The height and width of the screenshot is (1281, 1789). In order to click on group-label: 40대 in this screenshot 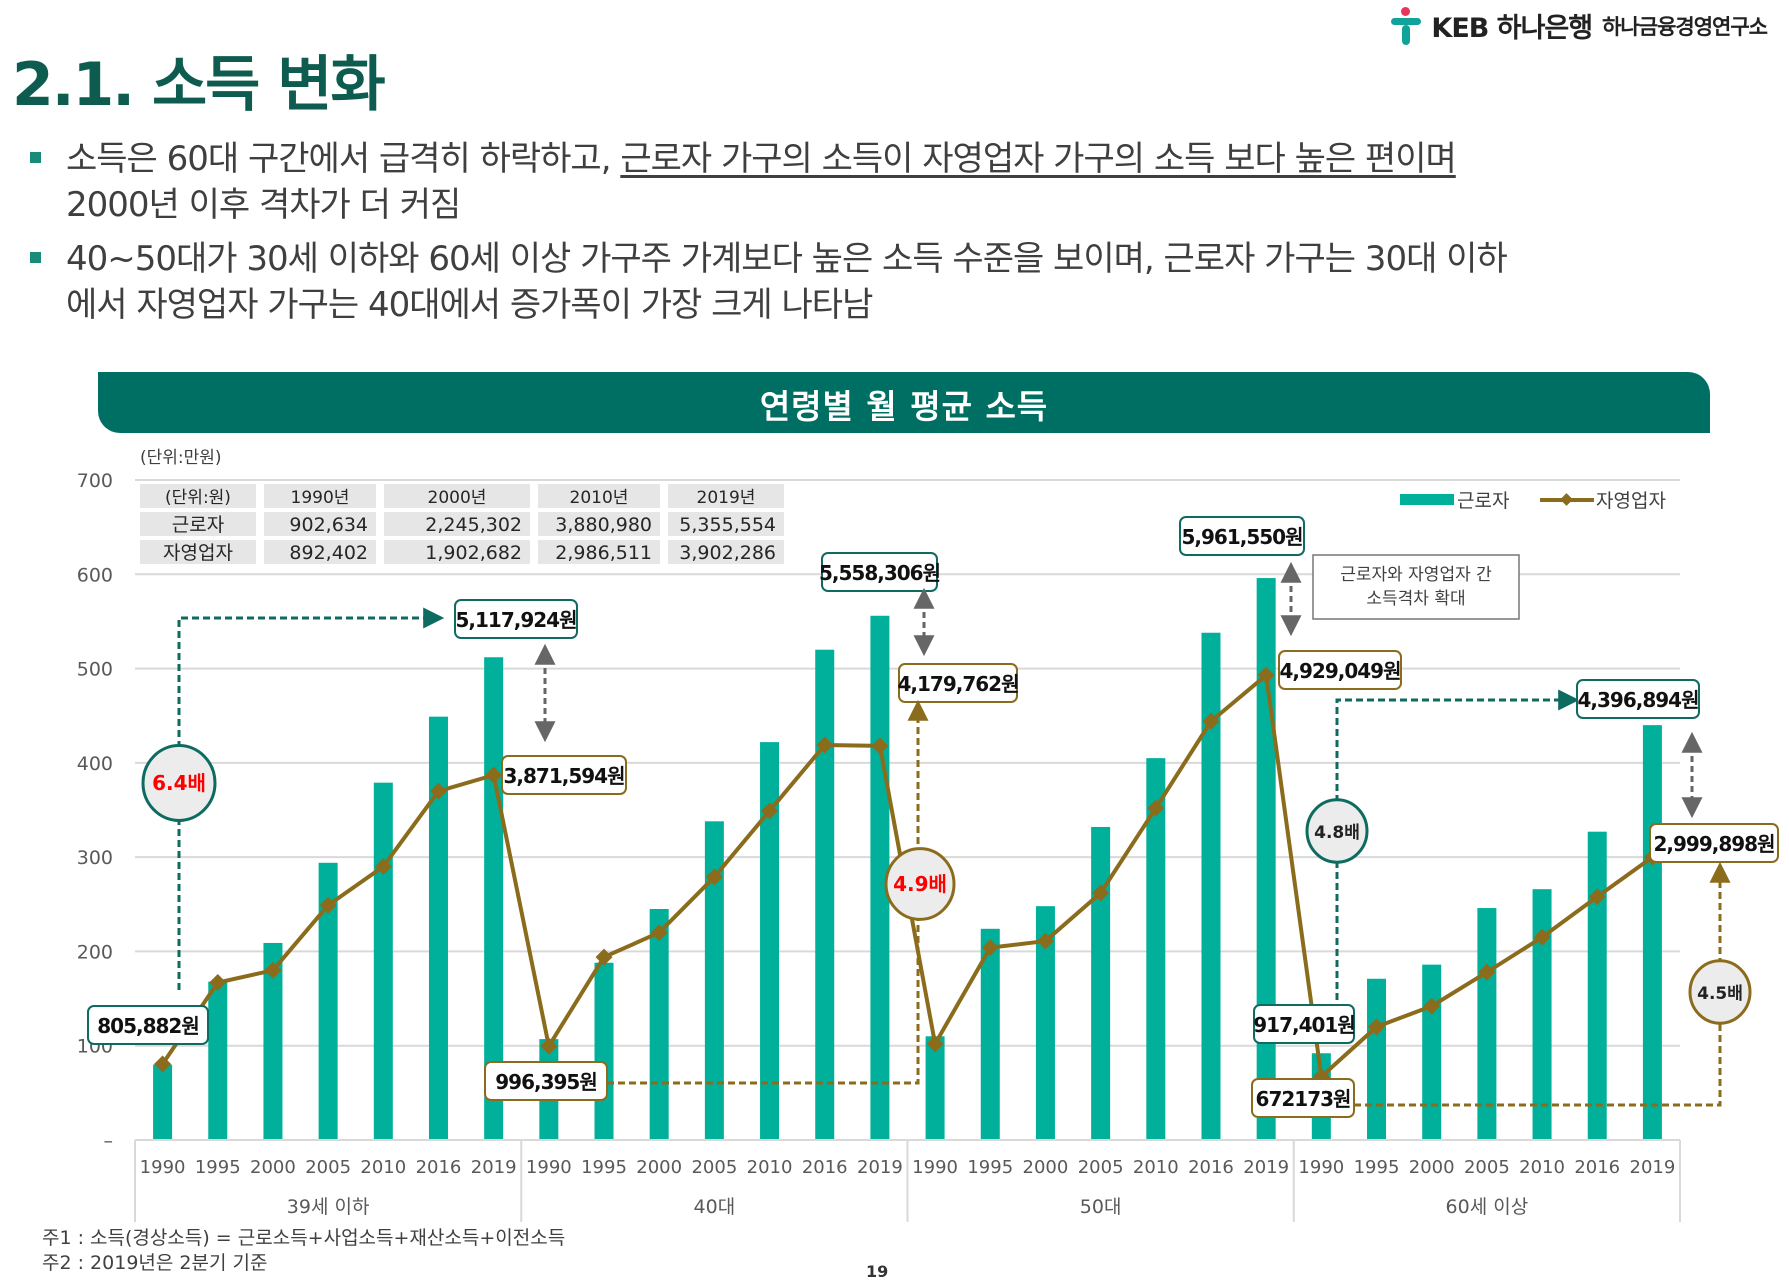, I will do `click(715, 1207)`.